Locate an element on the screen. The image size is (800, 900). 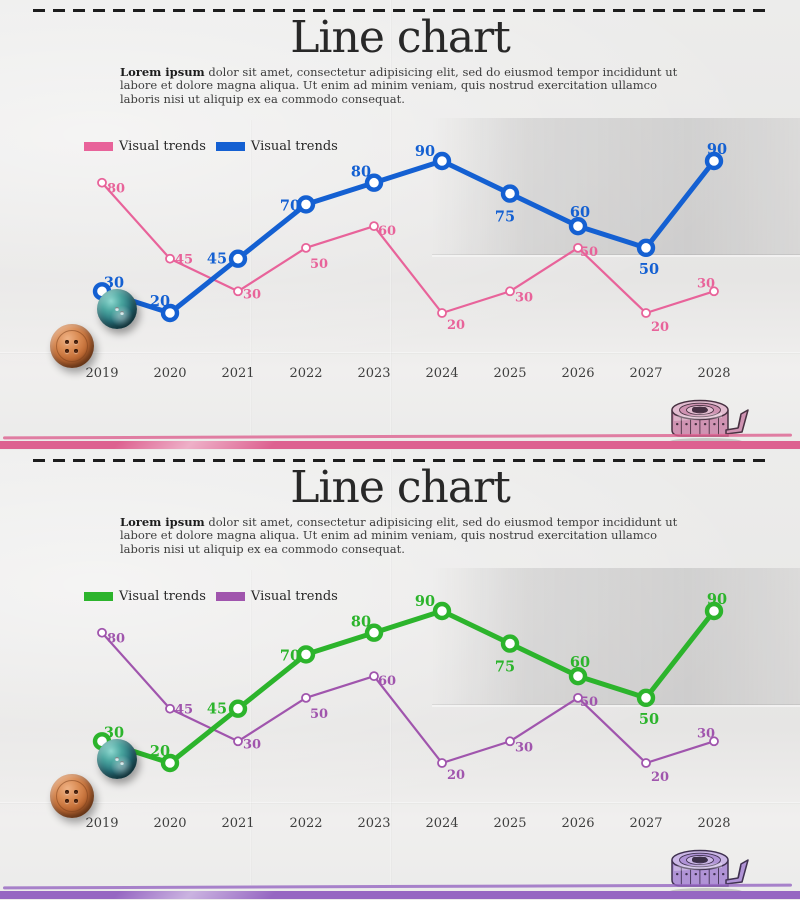
x-axis-label: 2019 is located at coordinates (101, 373).